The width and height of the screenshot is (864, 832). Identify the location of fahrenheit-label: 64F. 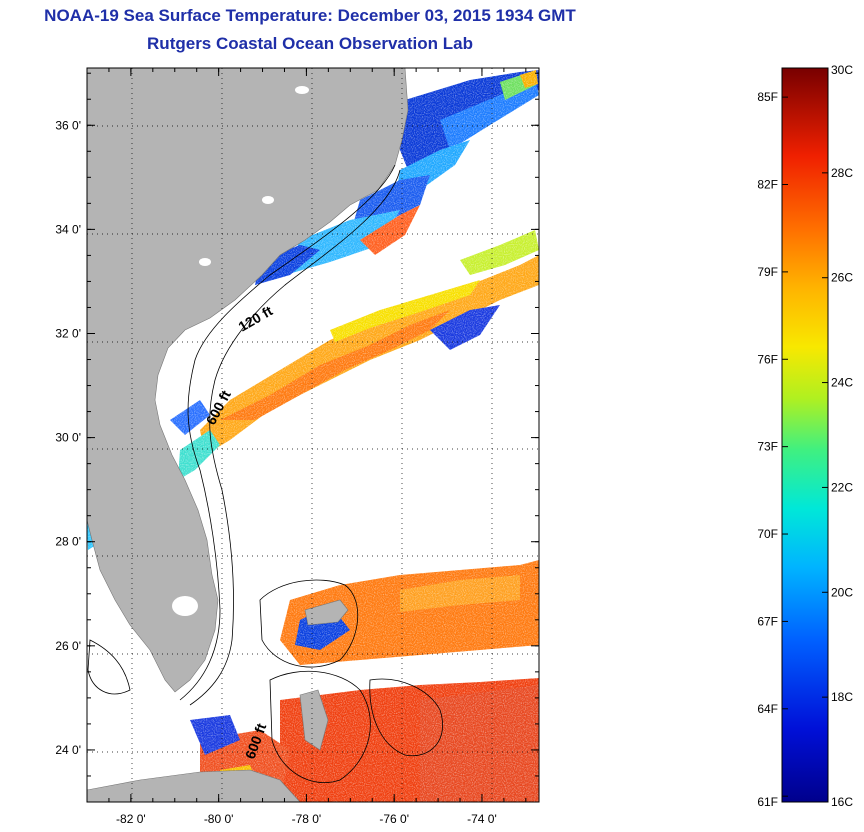
(767, 709).